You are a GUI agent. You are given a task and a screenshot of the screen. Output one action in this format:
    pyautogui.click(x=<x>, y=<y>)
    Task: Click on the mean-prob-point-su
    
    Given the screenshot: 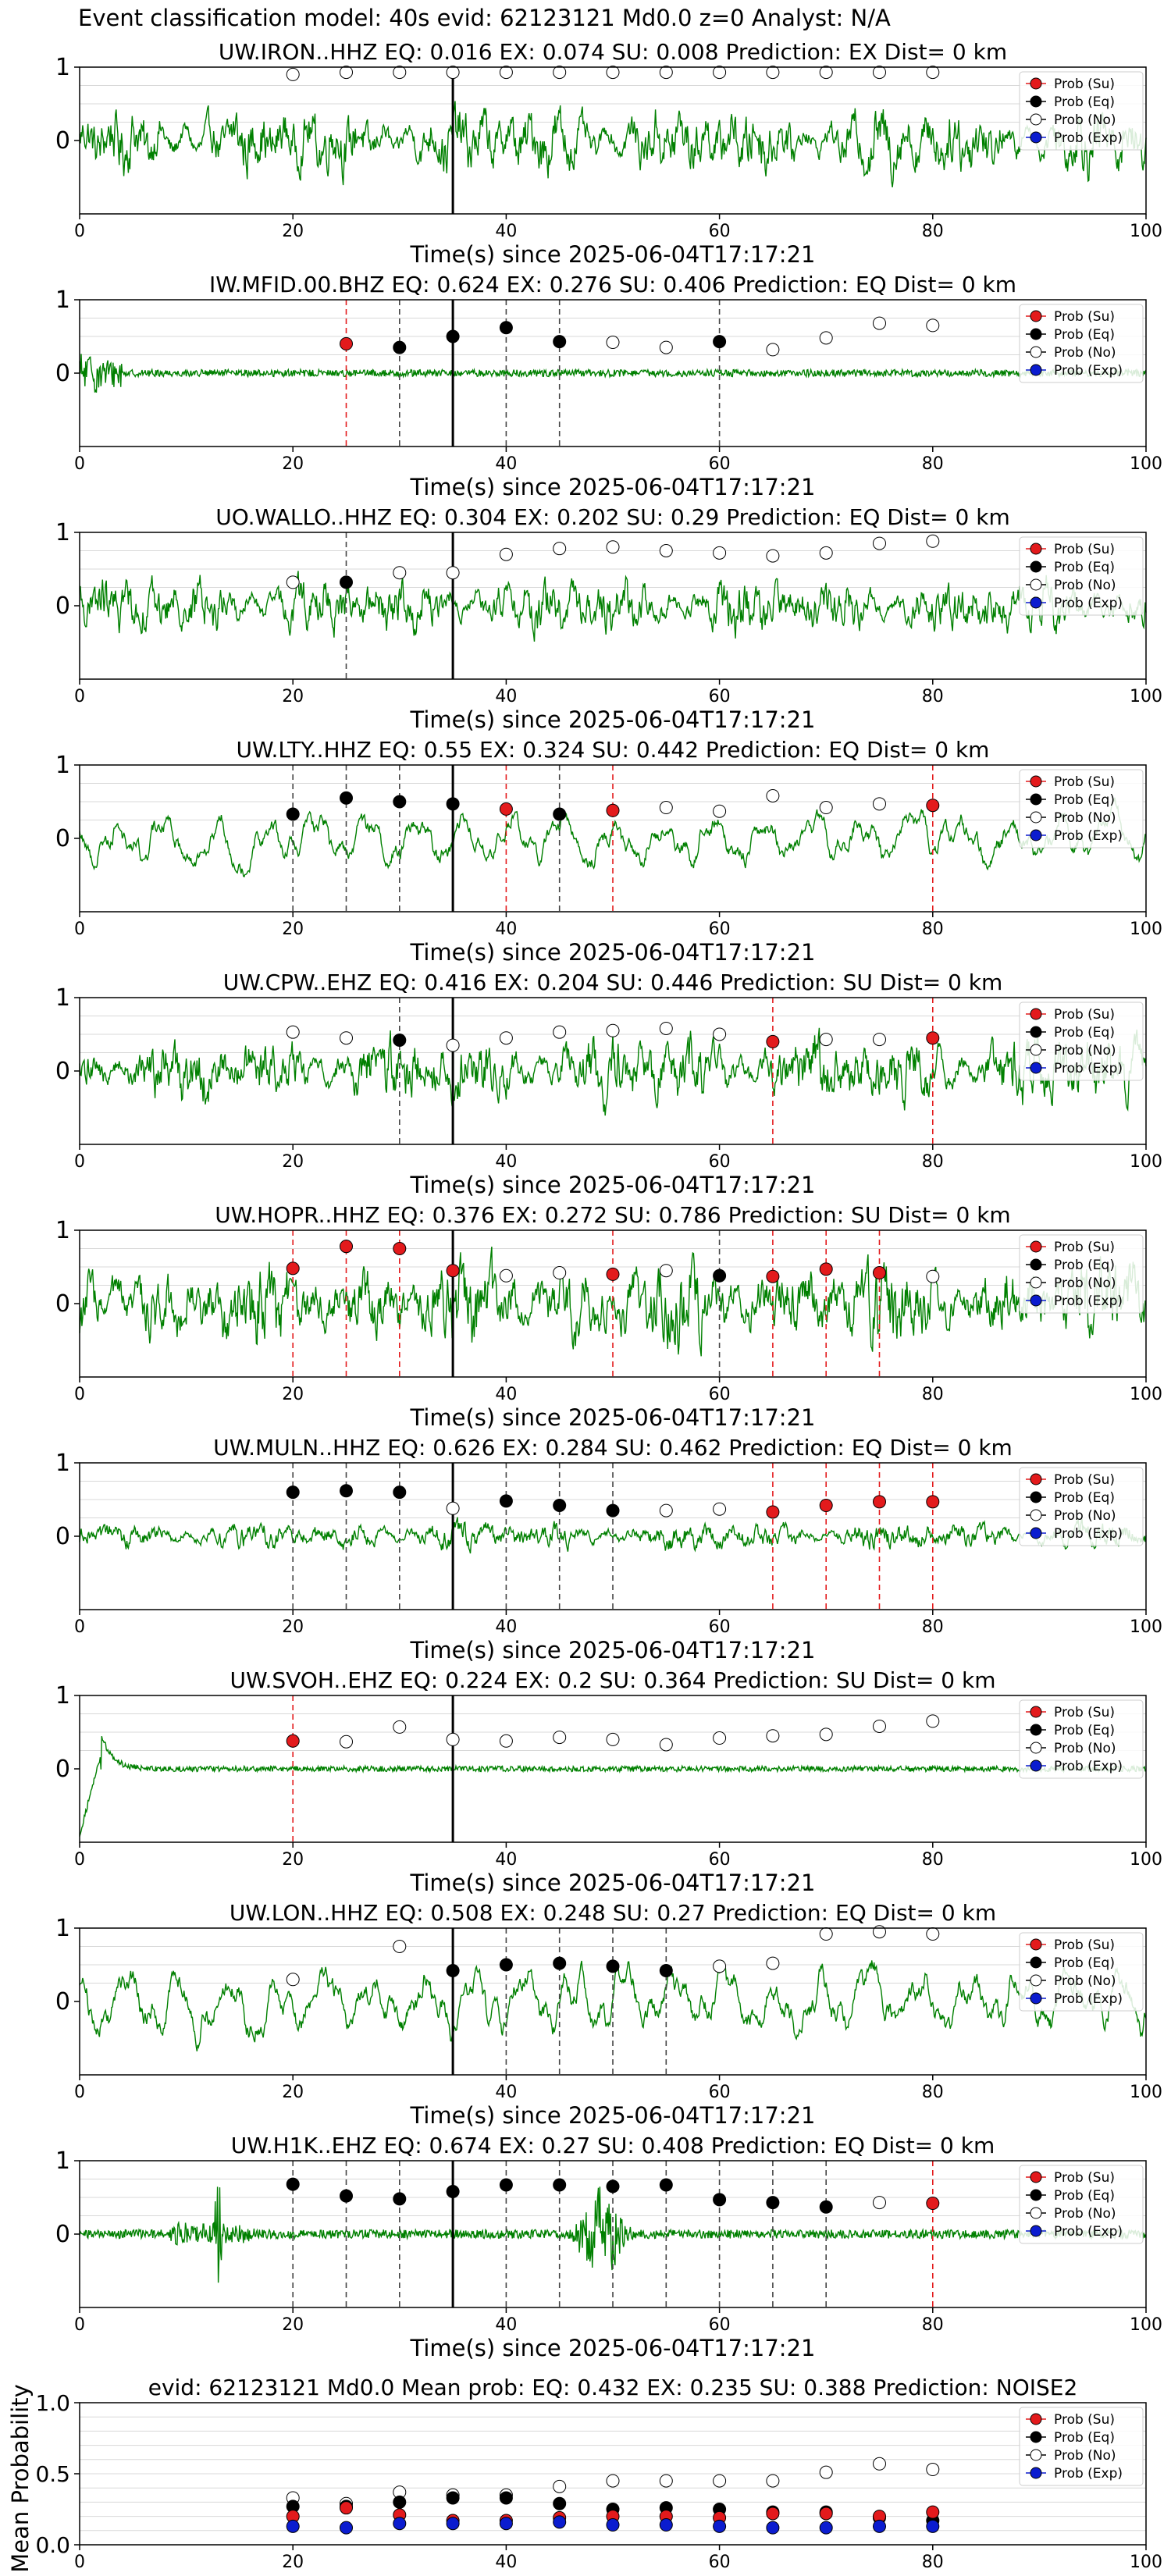 What is the action you would take?
    pyautogui.click(x=933, y=2512)
    